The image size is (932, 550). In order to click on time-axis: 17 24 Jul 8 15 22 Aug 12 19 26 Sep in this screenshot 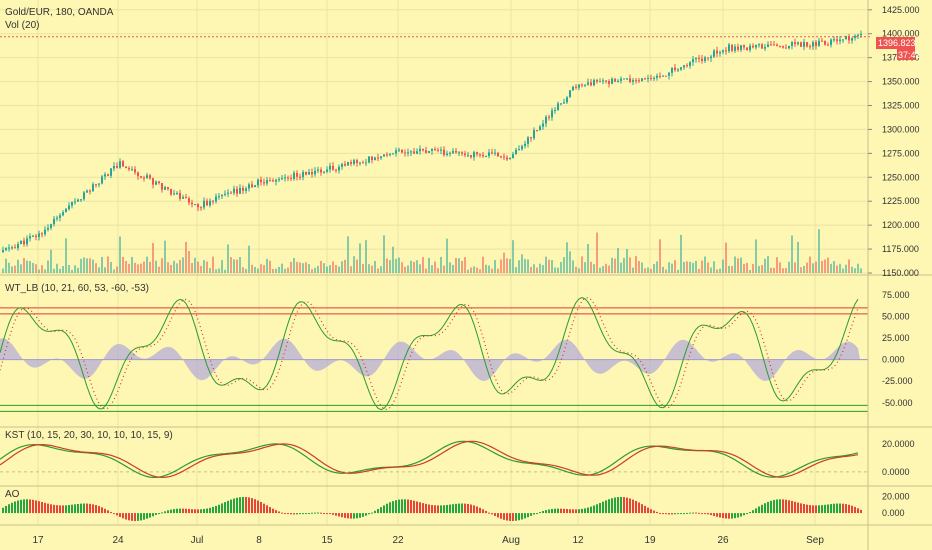, I will do `click(428, 540)`.